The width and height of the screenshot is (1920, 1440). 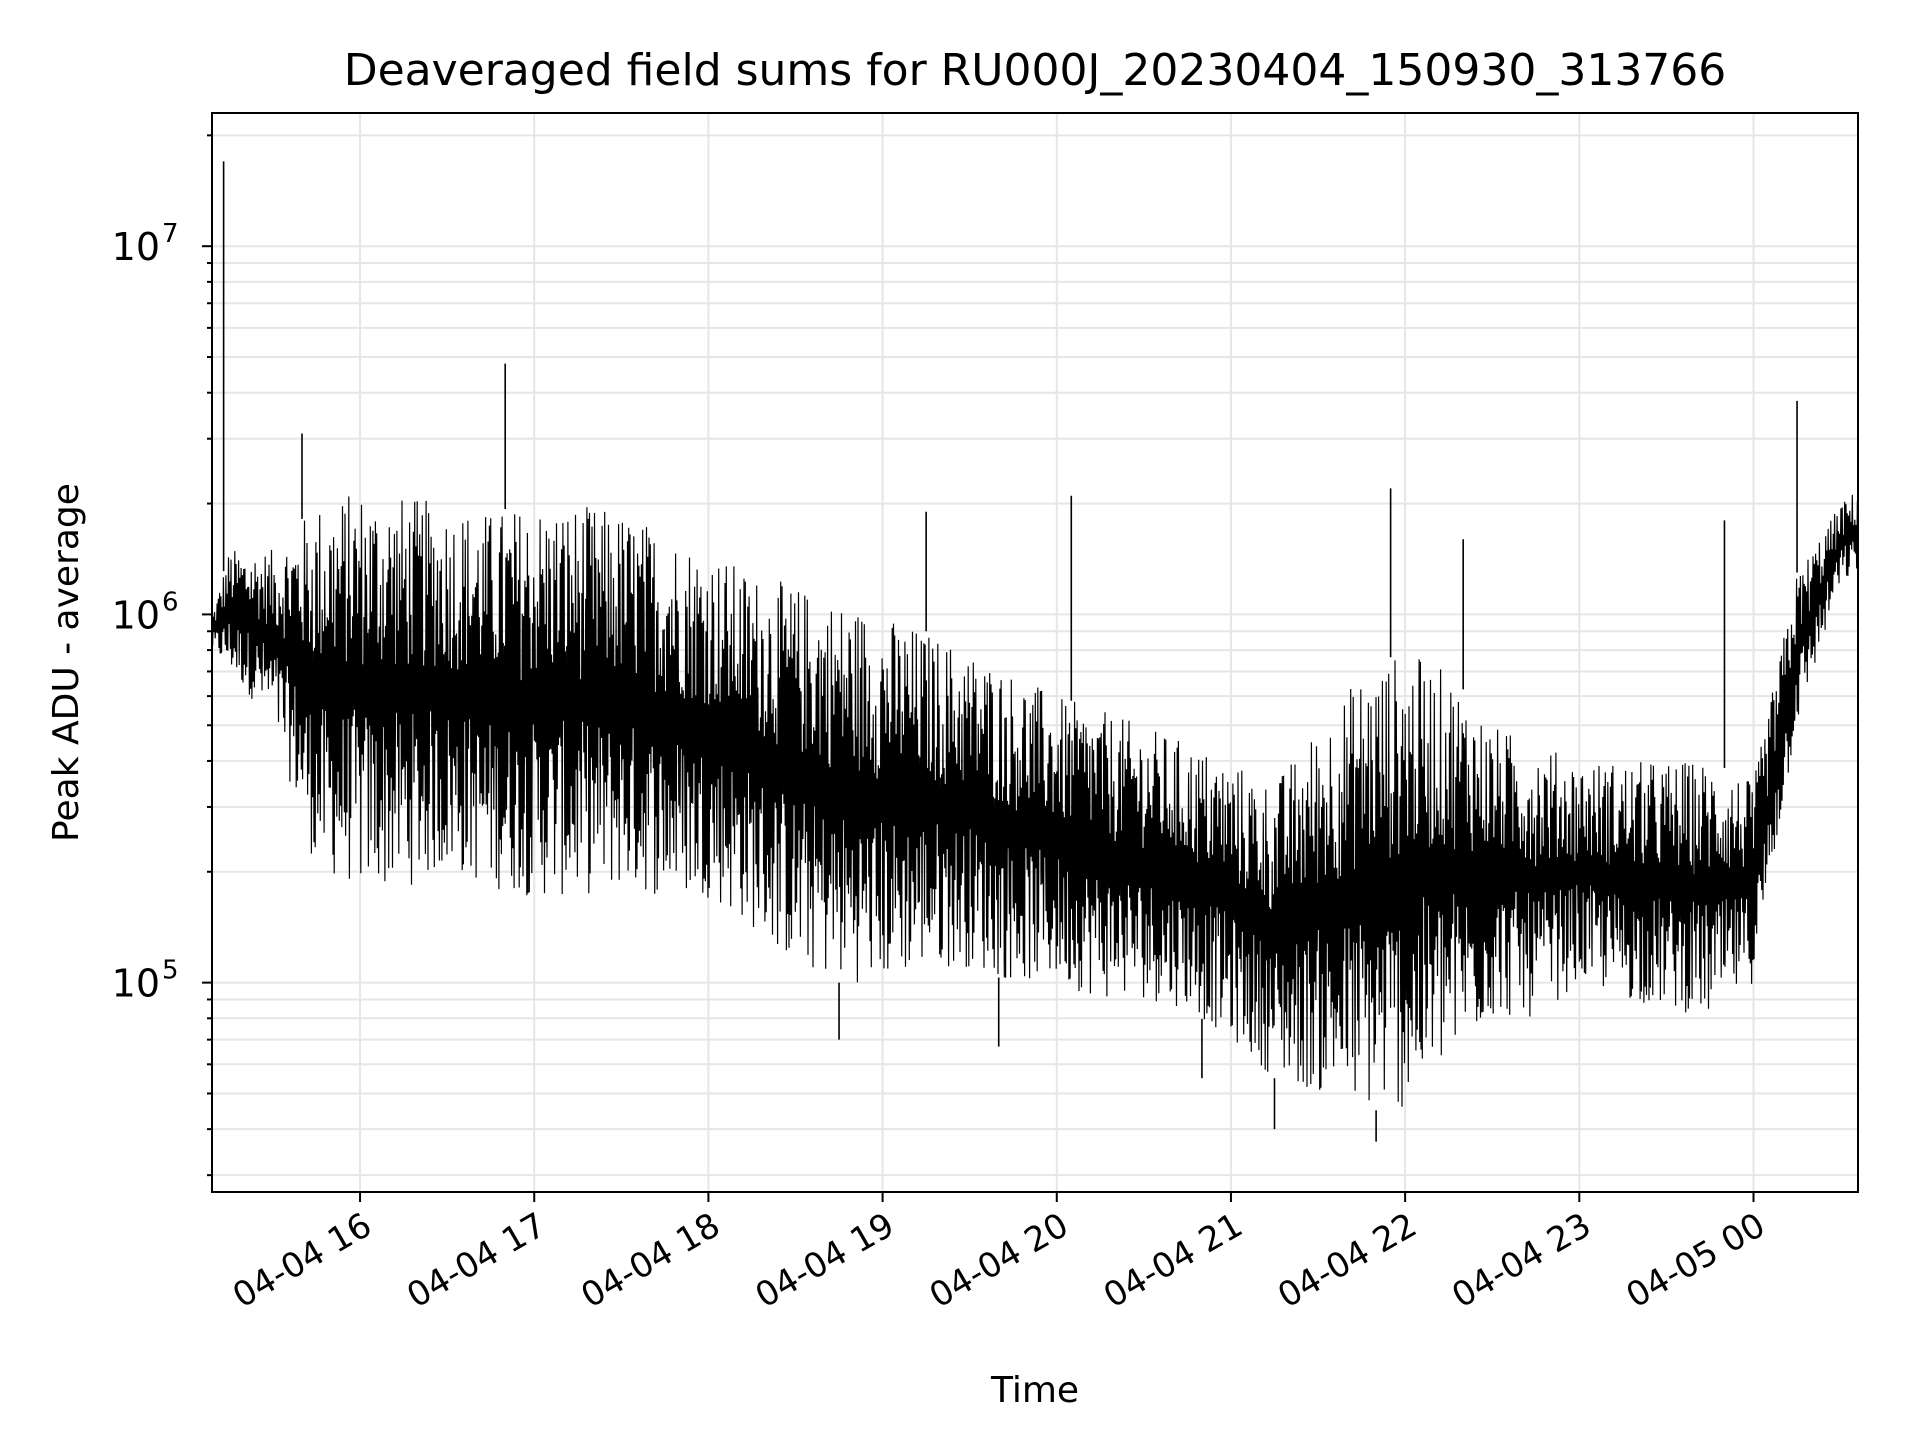 I want to click on y-axis-label: Peak ADU - average, so click(x=66, y=662).